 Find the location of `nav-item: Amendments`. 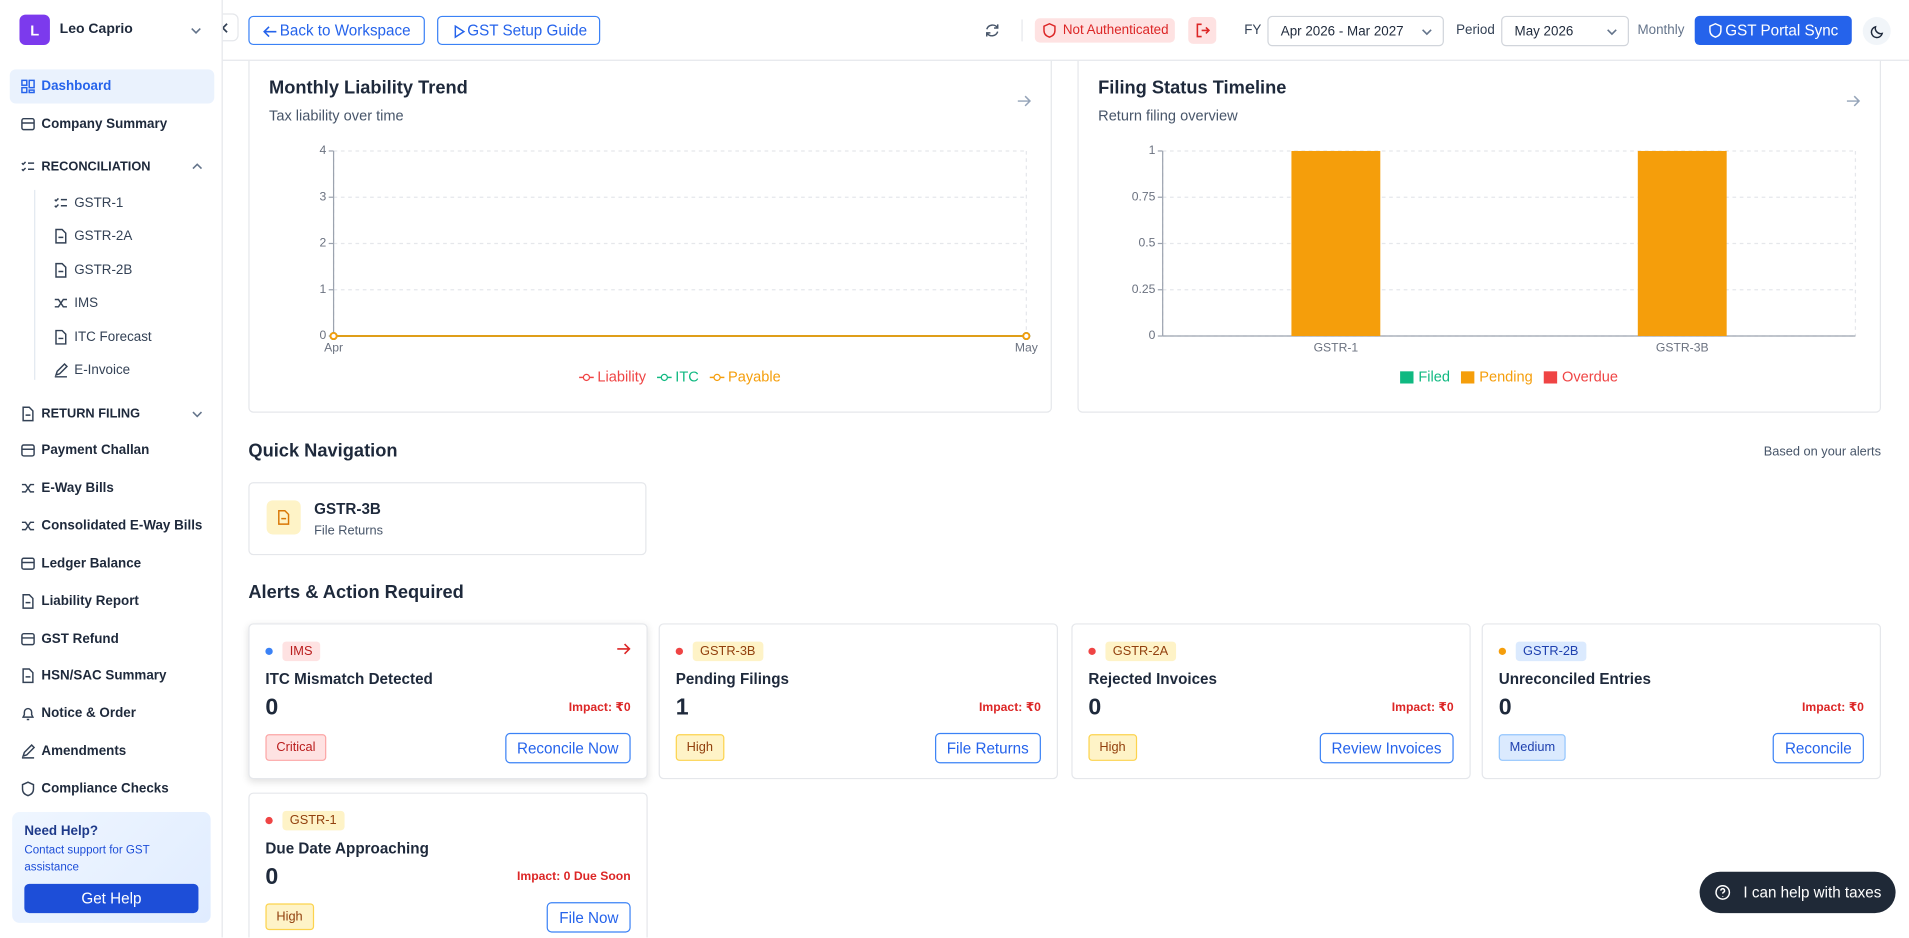

nav-item: Amendments is located at coordinates (112, 751).